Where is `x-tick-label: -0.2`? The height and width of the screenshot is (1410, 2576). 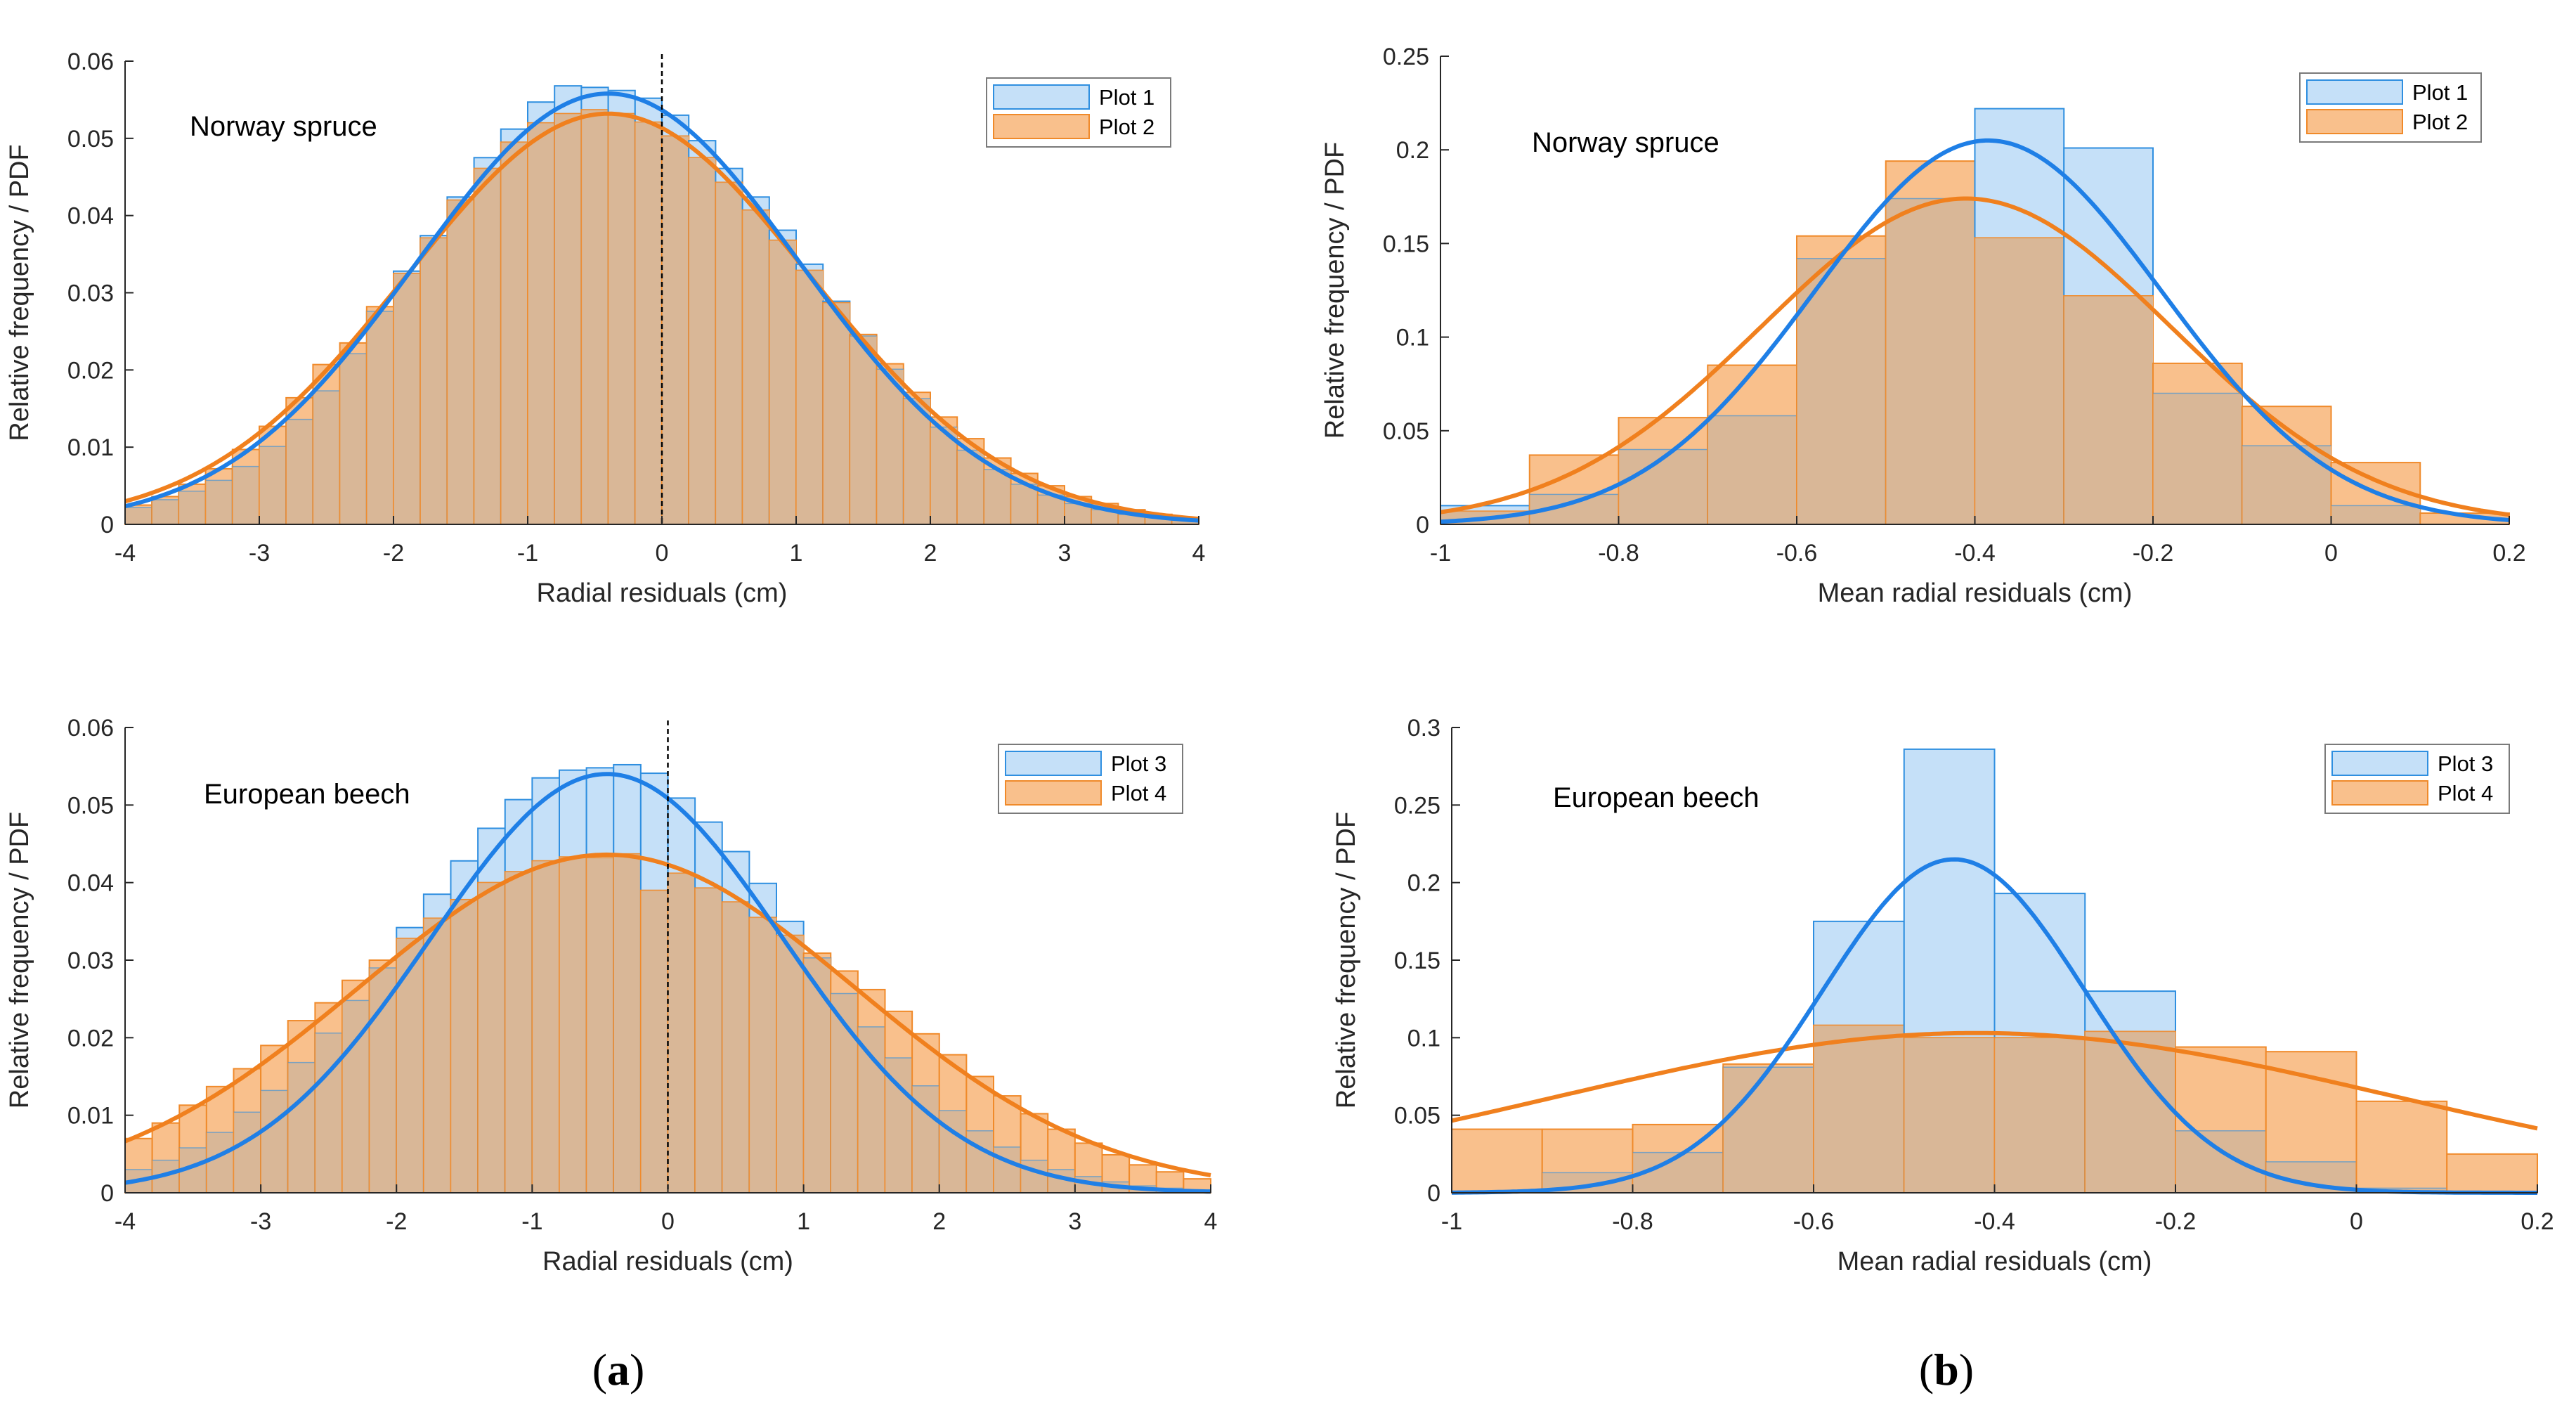
x-tick-label: -0.2 is located at coordinates (2176, 1221).